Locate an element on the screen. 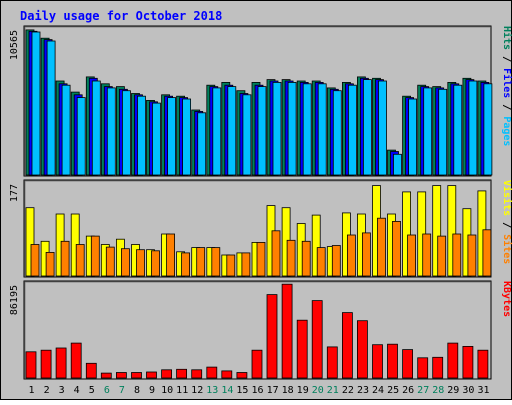 This screenshot has height=405, width=512. day-label-21: 21 is located at coordinates (333, 390).